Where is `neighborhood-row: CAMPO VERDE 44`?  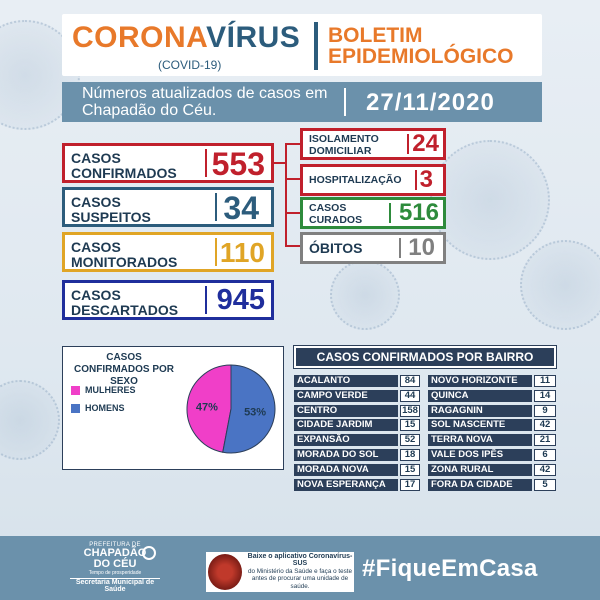
neighborhood-row: CAMPO VERDE 44 is located at coordinates (357, 395).